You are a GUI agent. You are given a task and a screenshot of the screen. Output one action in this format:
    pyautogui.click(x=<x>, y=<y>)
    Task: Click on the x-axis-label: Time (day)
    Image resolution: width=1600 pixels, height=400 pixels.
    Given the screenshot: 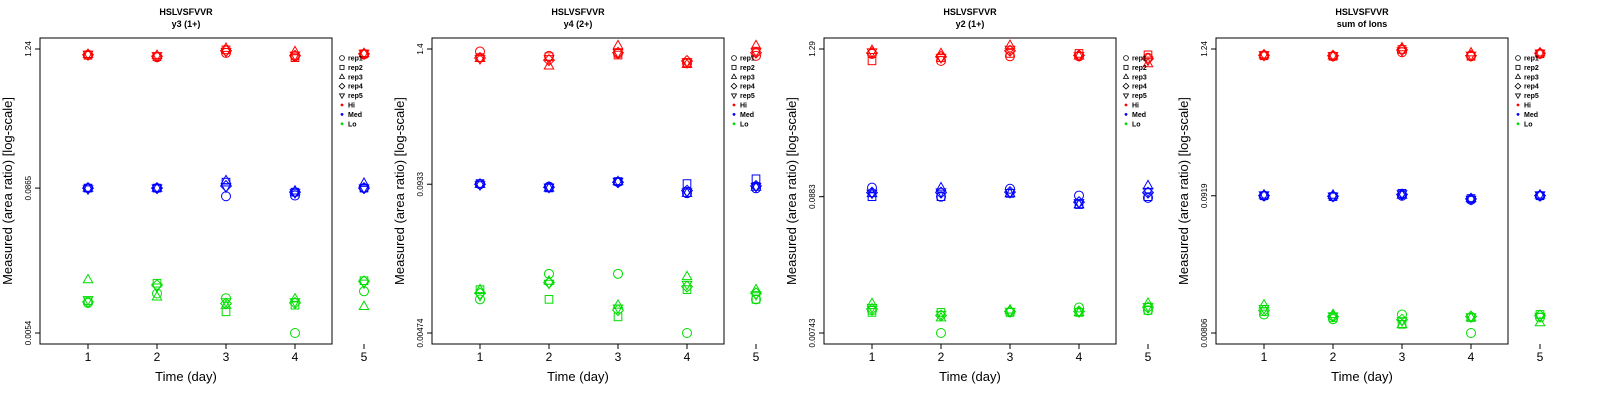 What is the action you would take?
    pyautogui.click(x=186, y=376)
    